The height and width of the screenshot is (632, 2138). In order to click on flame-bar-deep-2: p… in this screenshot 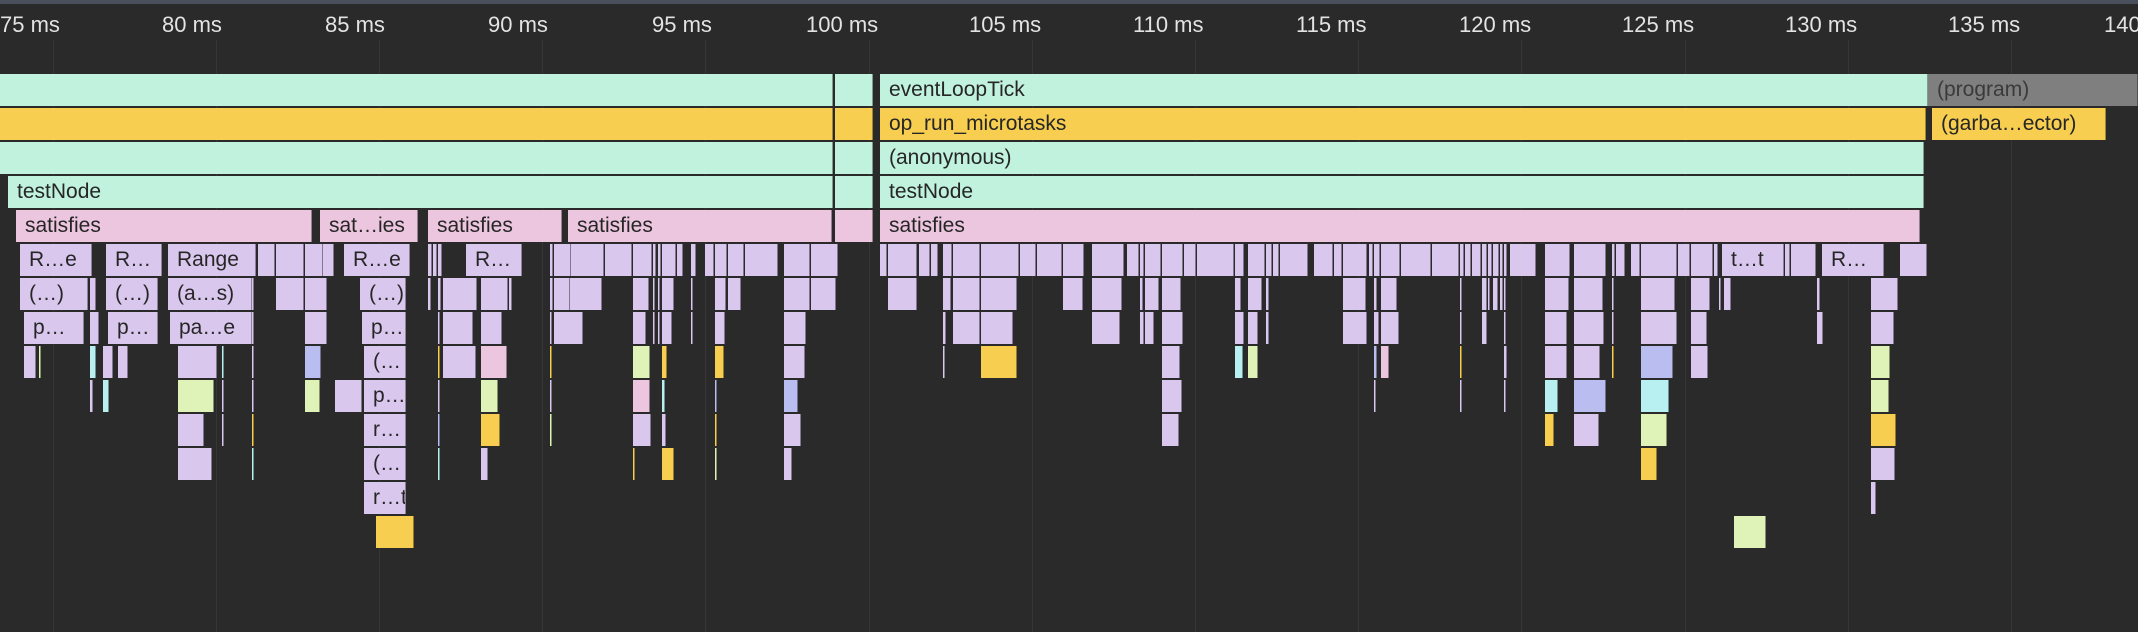, I will do `click(385, 396)`.